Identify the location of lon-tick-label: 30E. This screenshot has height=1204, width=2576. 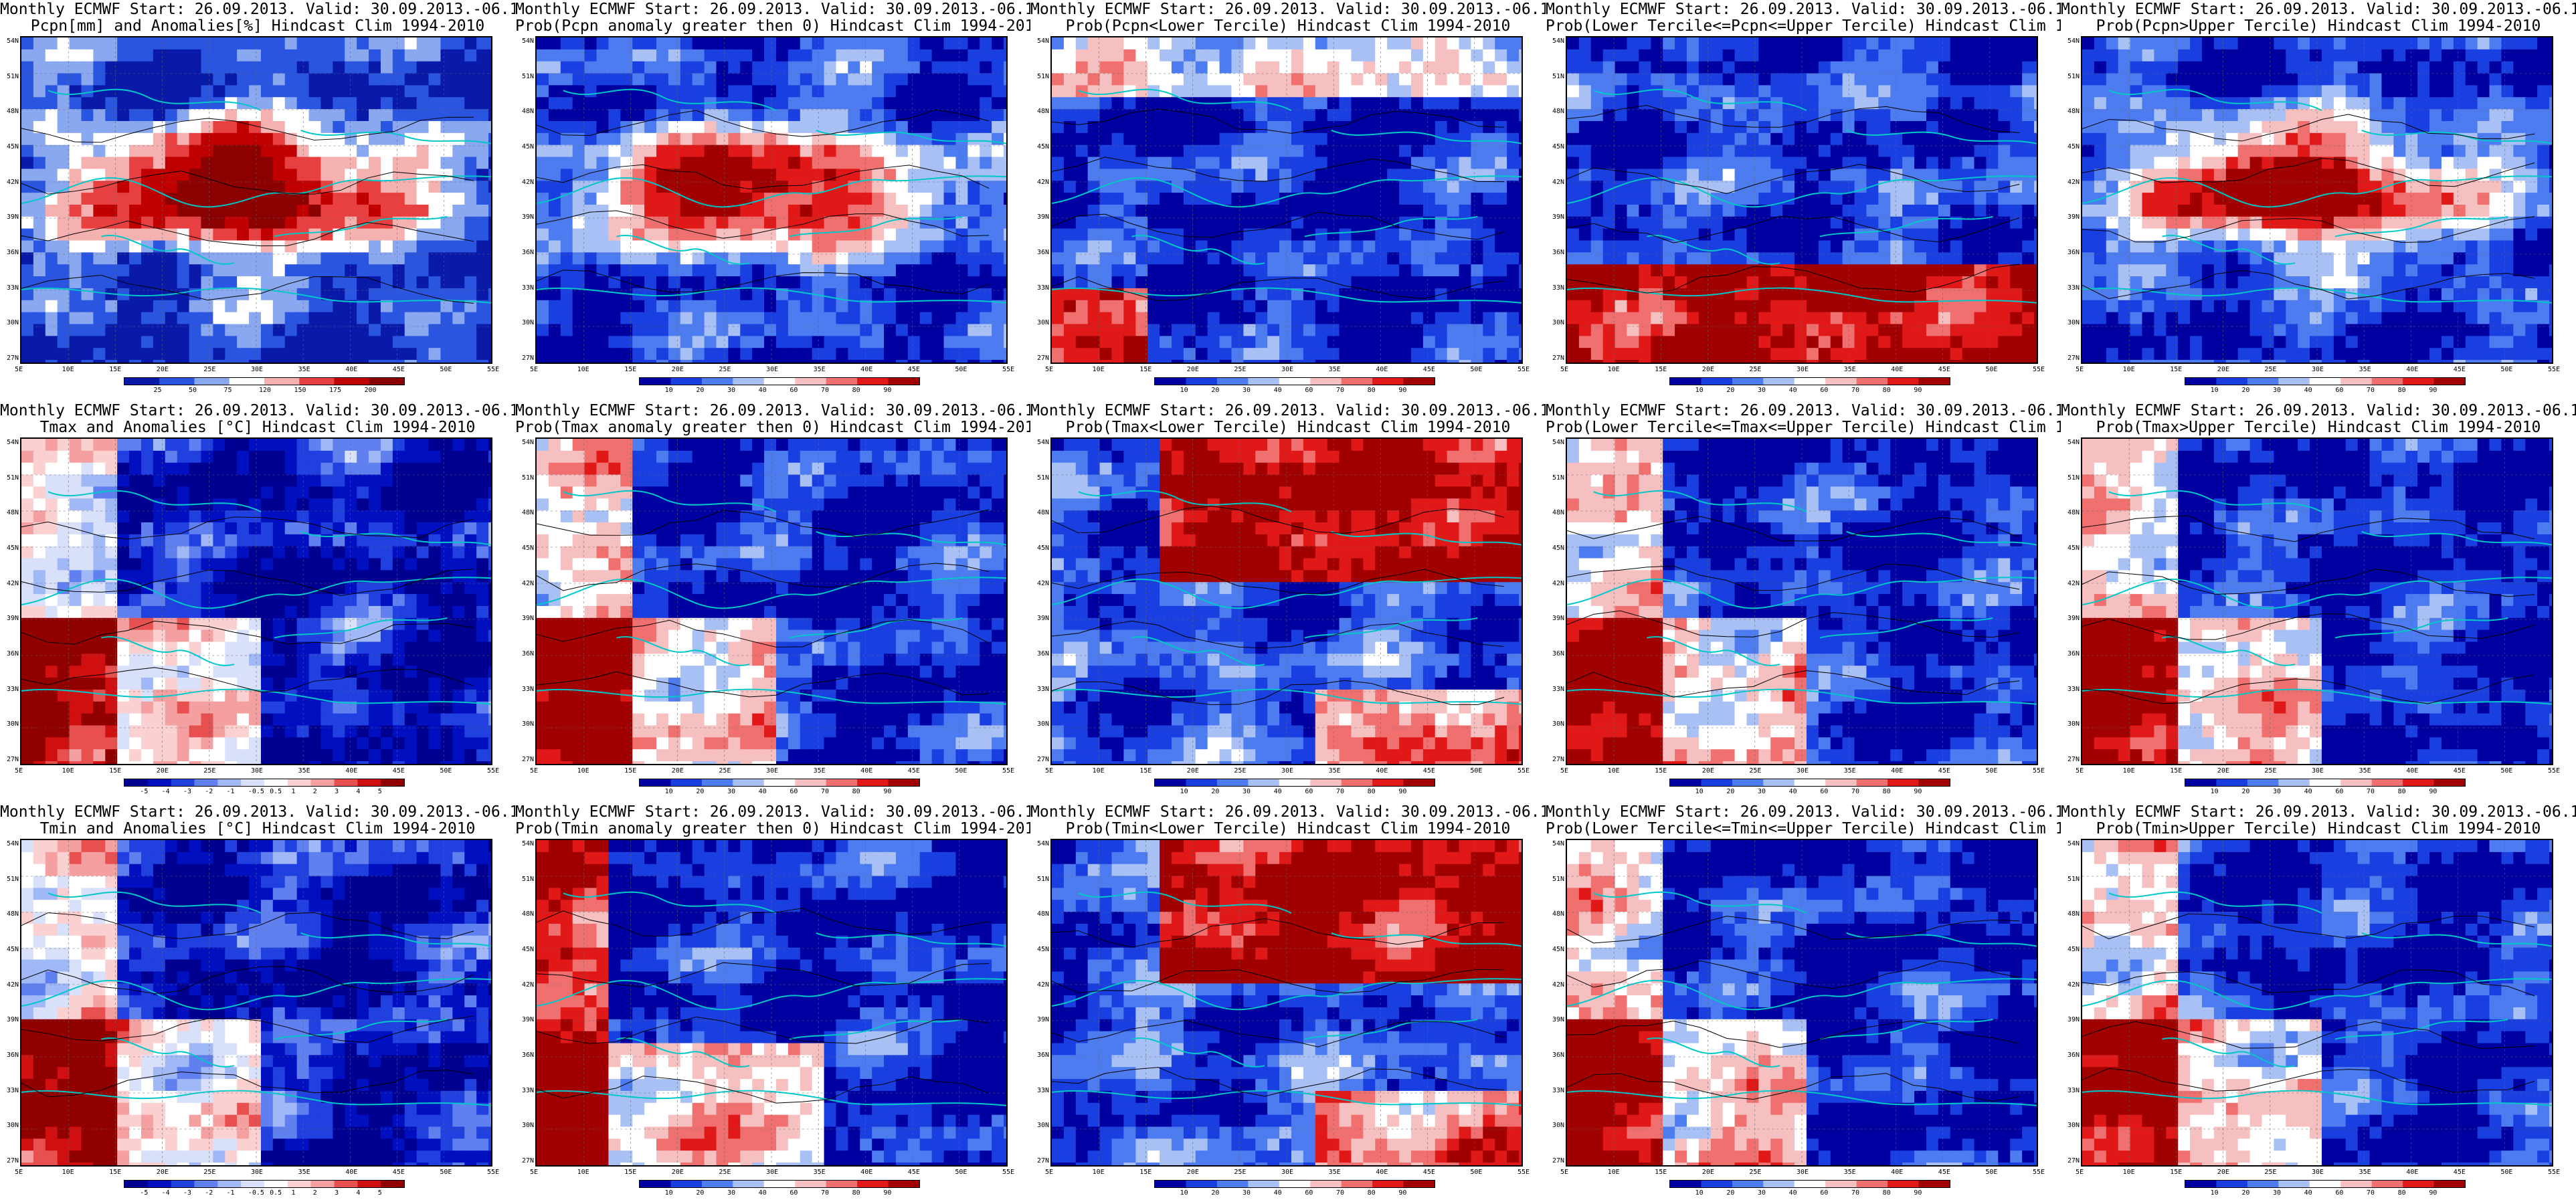
(1803, 369).